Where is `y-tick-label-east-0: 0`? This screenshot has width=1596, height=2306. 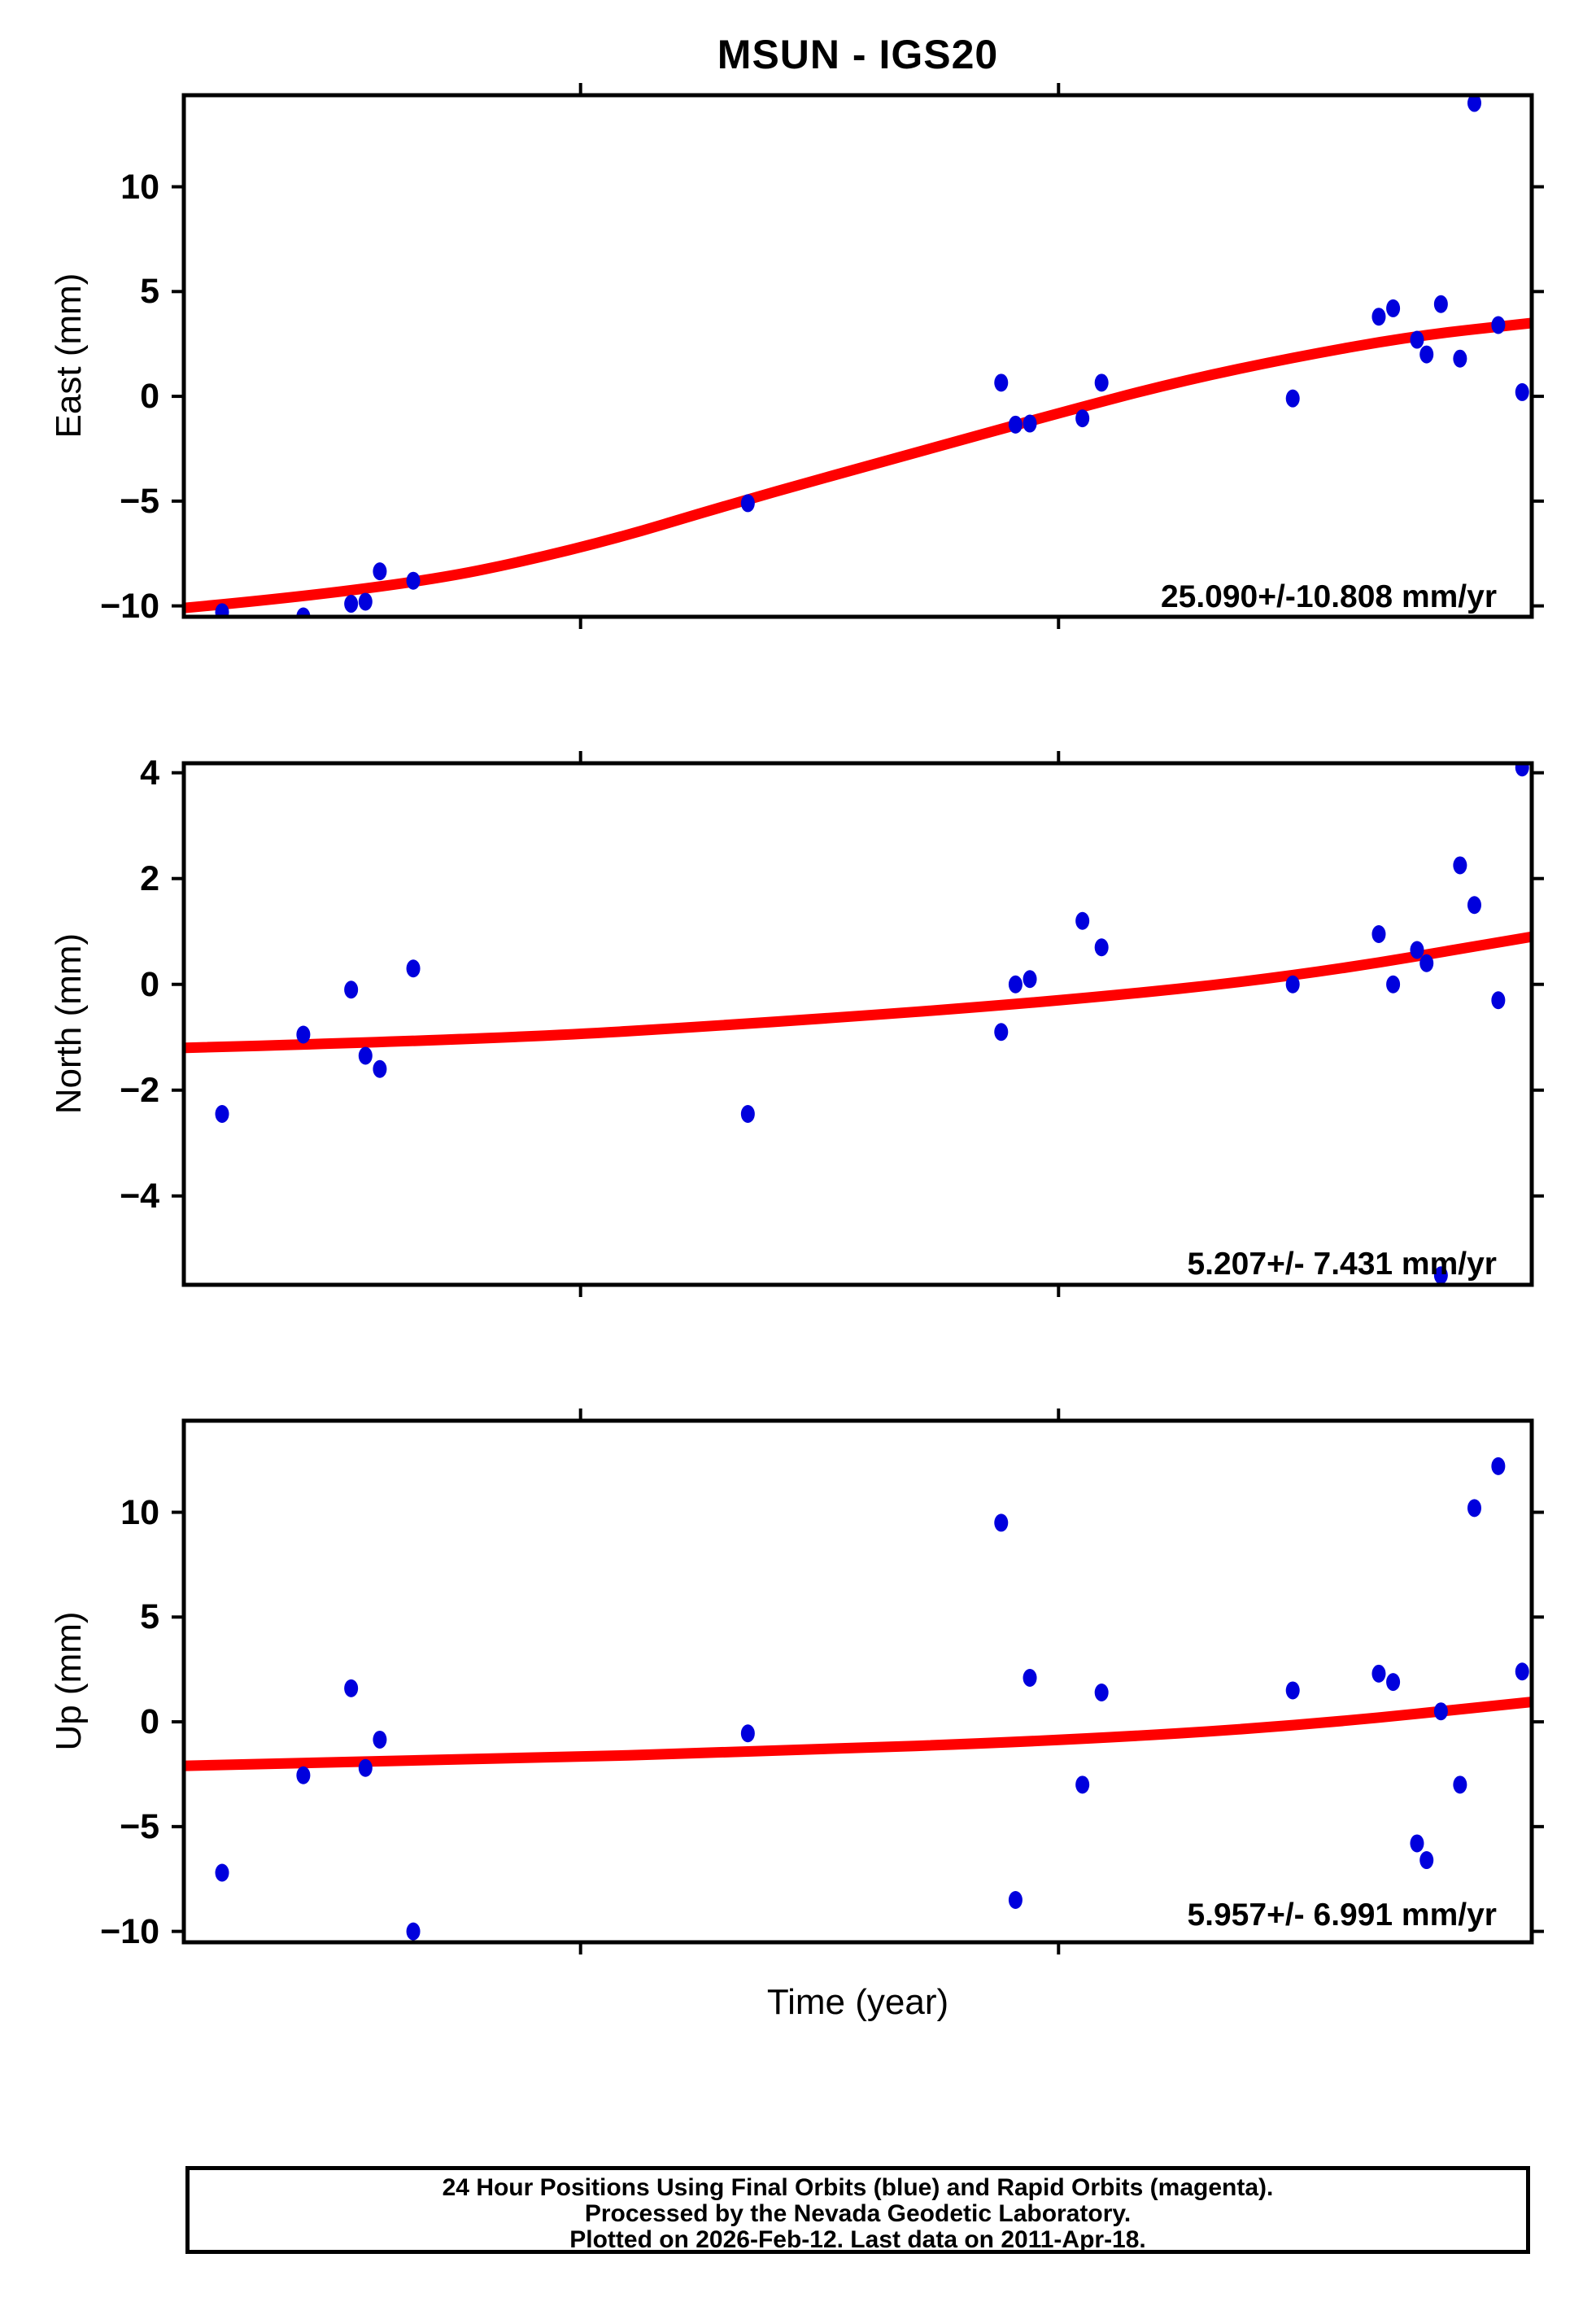 y-tick-label-east-0: 0 is located at coordinates (149, 397).